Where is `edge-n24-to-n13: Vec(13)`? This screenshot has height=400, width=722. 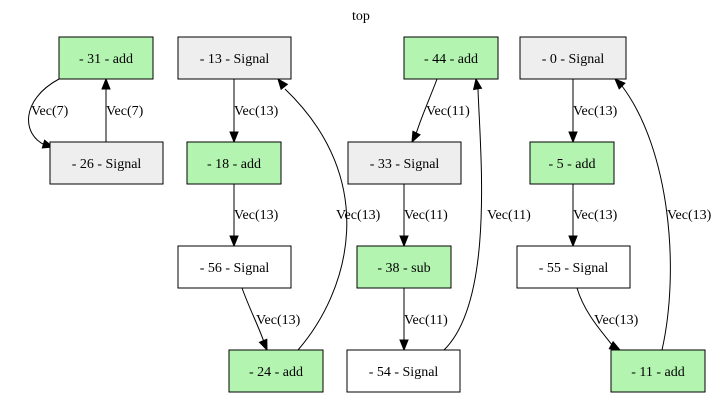 edge-n24-to-n13: Vec(13) is located at coordinates (329, 214).